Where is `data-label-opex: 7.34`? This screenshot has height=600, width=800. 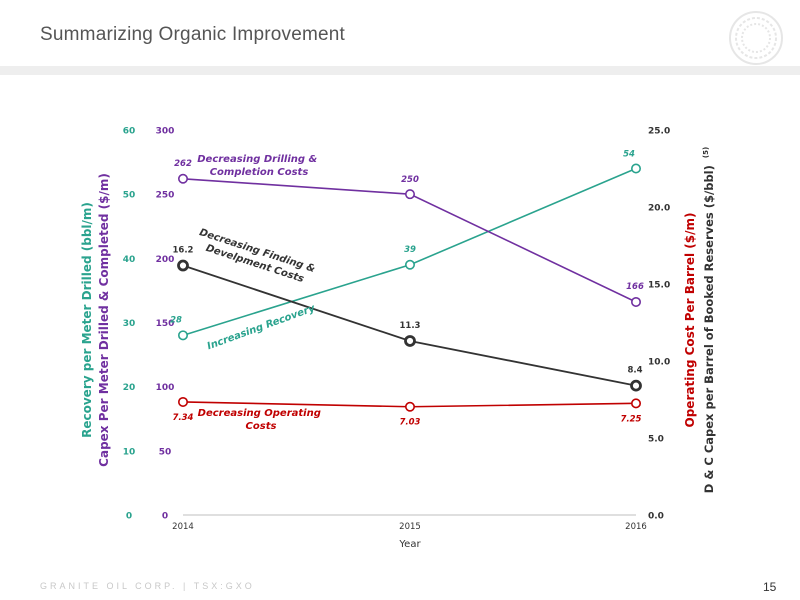 data-label-opex: 7.34 is located at coordinates (183, 418).